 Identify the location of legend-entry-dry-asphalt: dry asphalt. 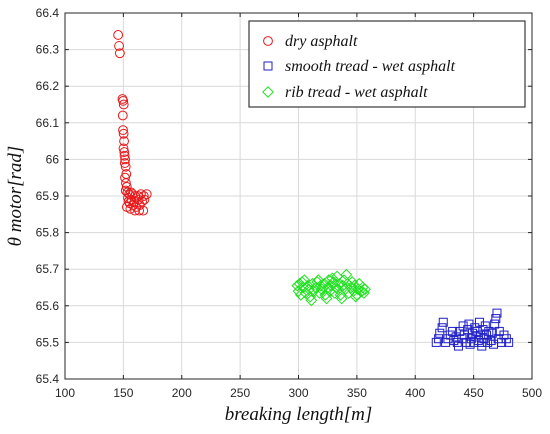
(321, 41).